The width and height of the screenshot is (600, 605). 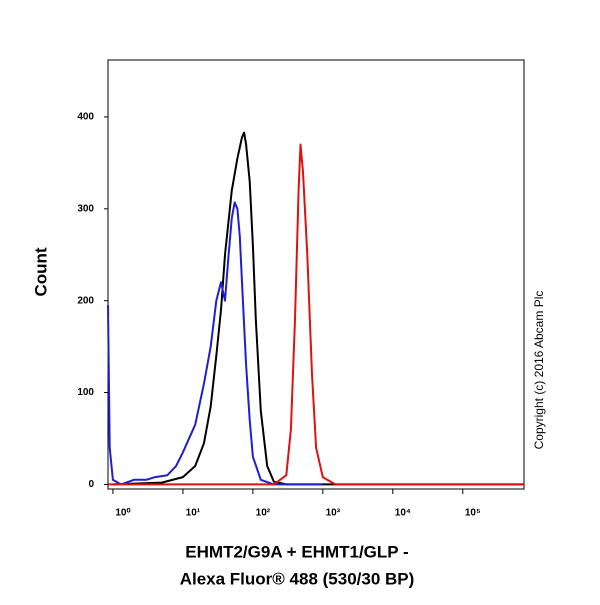 I want to click on x-tick-label: 10¹, so click(x=193, y=513).